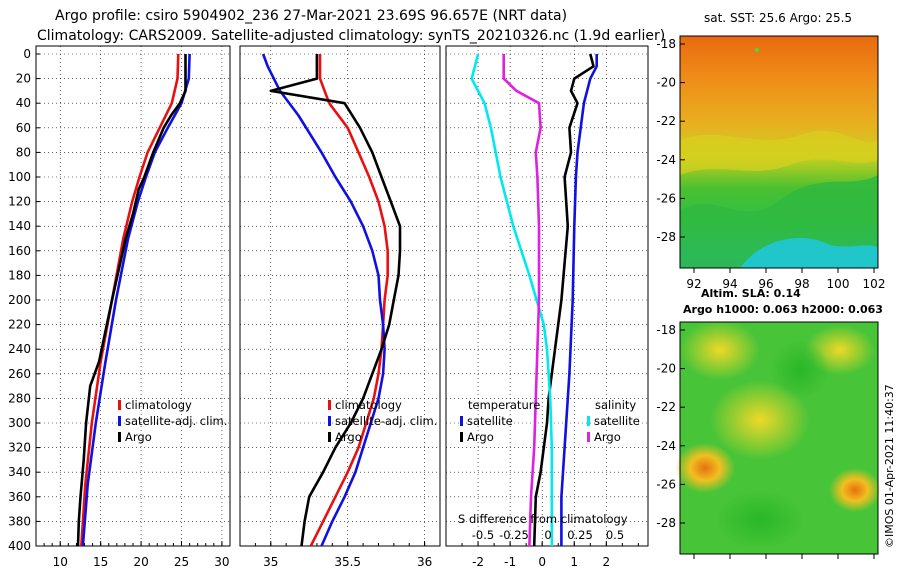 This screenshot has height=580, width=900. Describe the element at coordinates (382, 421) in the screenshot. I see `salinity-legend: climatology satellite-adj. clim. Argo` at that location.